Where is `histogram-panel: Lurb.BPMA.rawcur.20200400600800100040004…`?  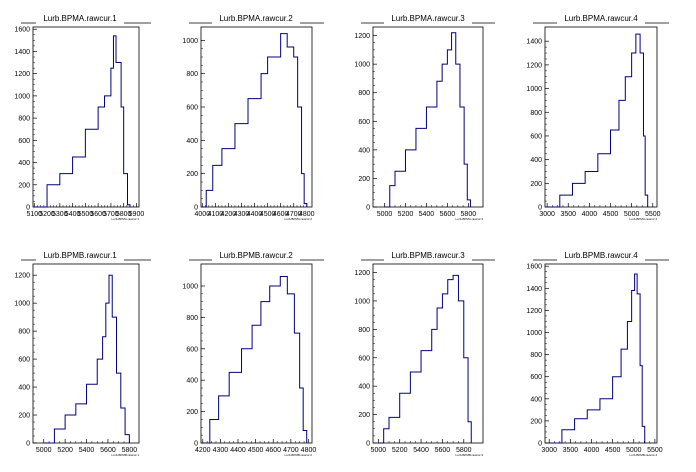 histogram-panel: Lurb.BPMA.rawcur.20200400600800100040004… is located at coordinates (253, 117).